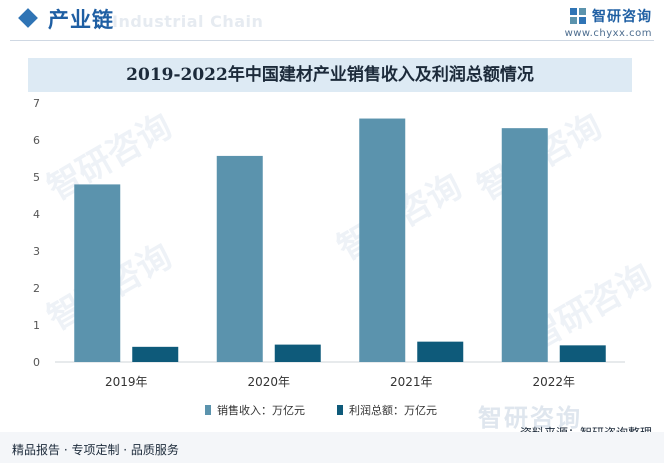 The image size is (664, 463). What do you see at coordinates (36, 214) in the screenshot?
I see `y-tick-label: 4` at bounding box center [36, 214].